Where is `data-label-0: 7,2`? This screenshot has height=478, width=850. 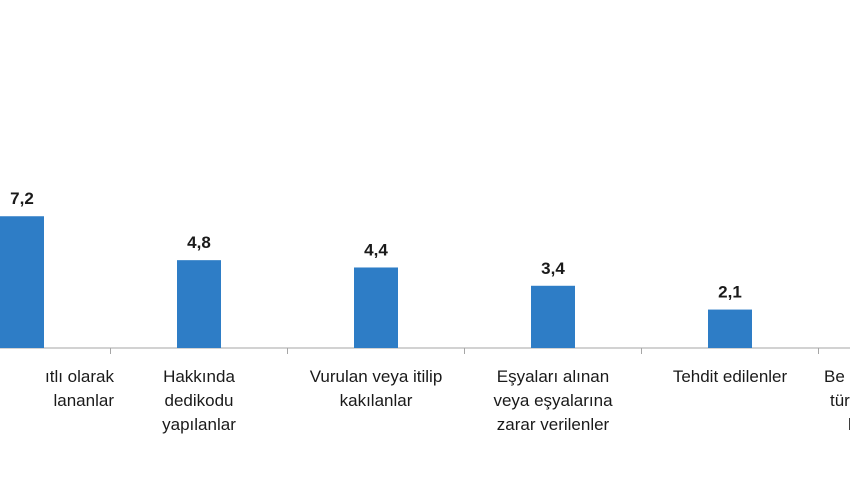
data-label-0: 7,2 is located at coordinates (22, 198).